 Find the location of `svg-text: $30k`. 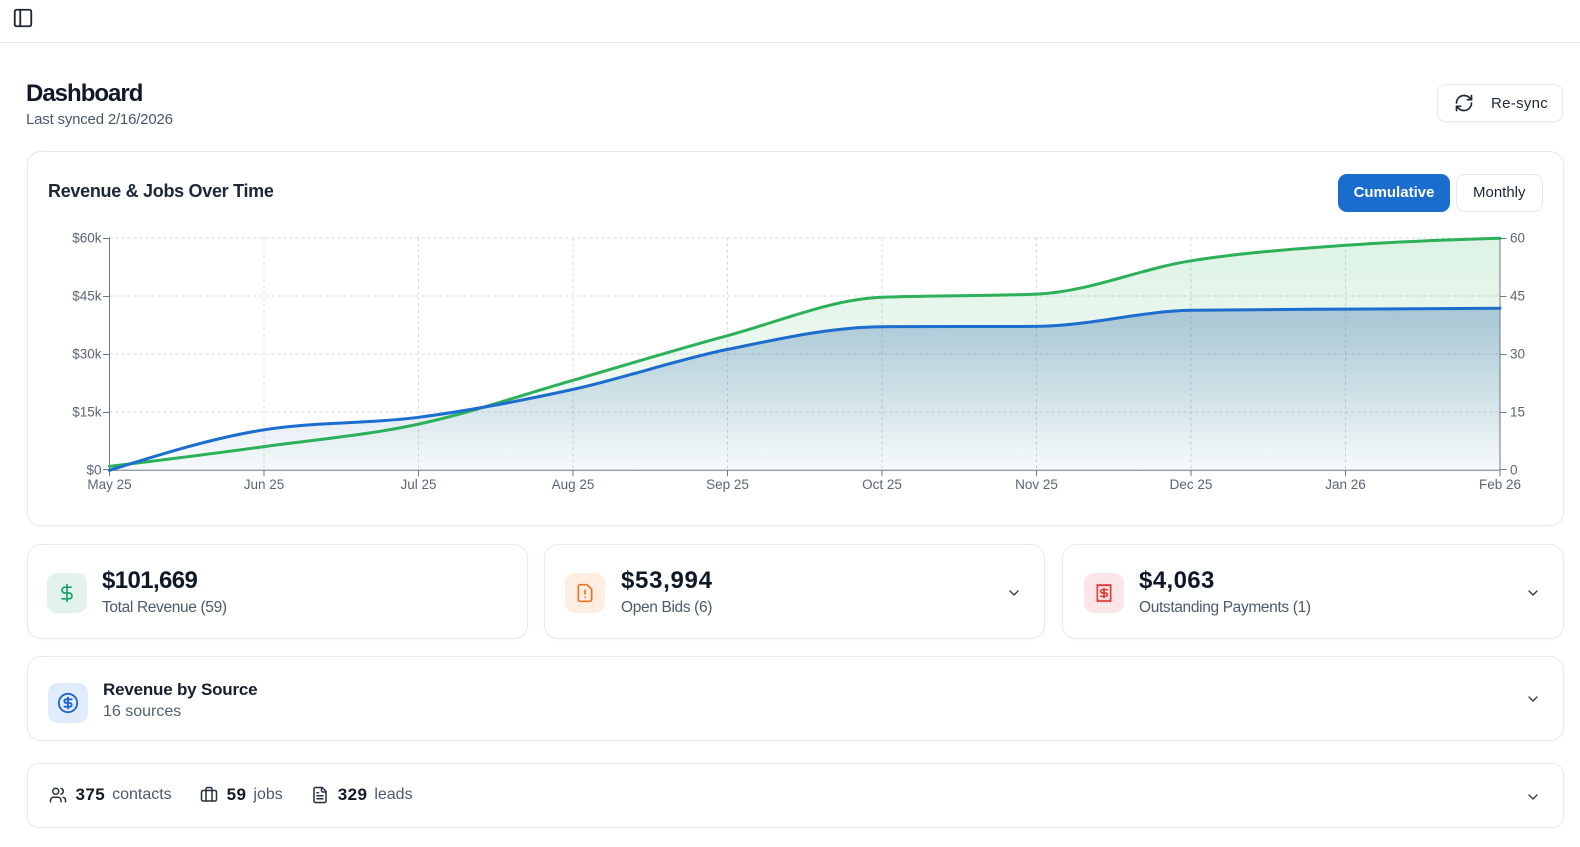

svg-text: $30k is located at coordinates (87, 354).